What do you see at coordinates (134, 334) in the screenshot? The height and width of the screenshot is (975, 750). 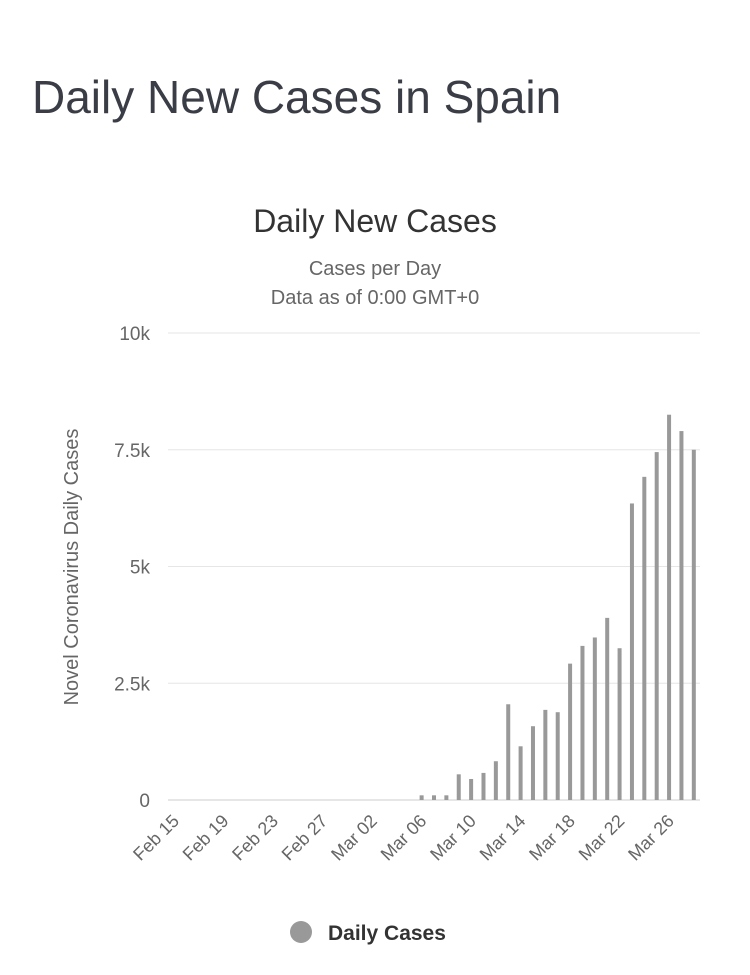 I see `y-tick-label: 10k` at bounding box center [134, 334].